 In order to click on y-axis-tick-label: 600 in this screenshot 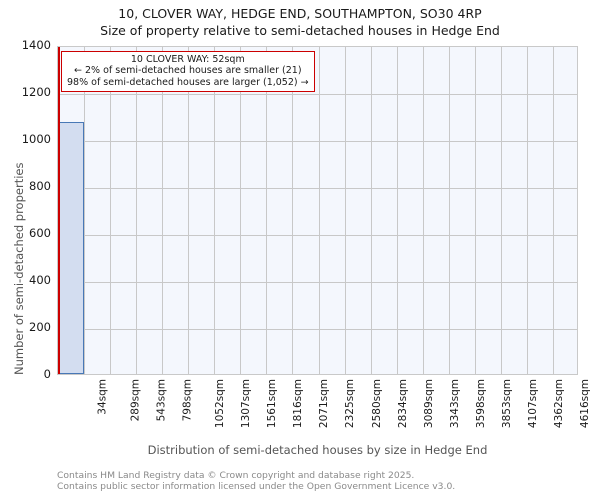, I will do `click(40, 233)`.